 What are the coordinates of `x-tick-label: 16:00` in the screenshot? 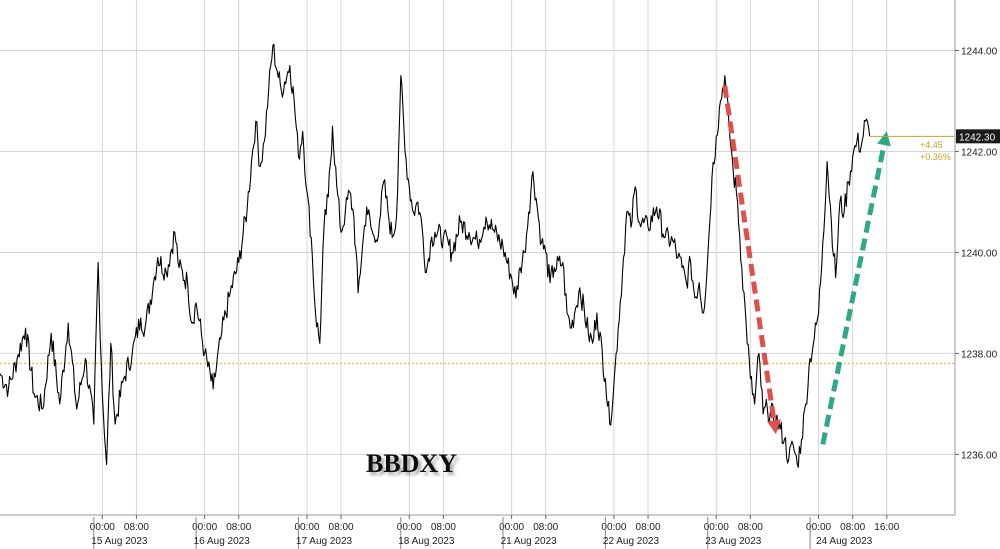 It's located at (886, 527).